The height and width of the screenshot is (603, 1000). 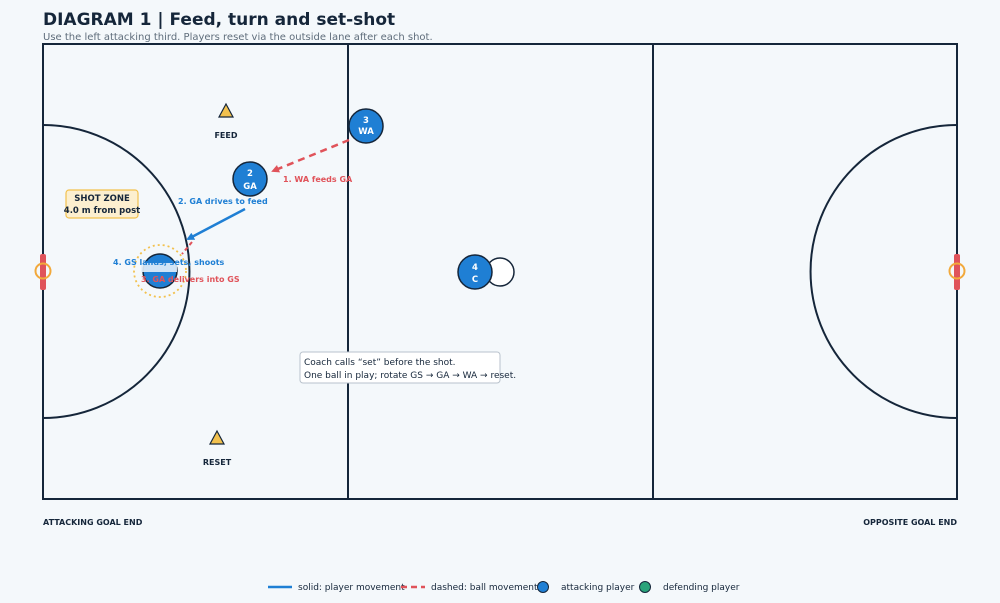 I want to click on legend-defending-label: defending player, so click(x=701, y=588).